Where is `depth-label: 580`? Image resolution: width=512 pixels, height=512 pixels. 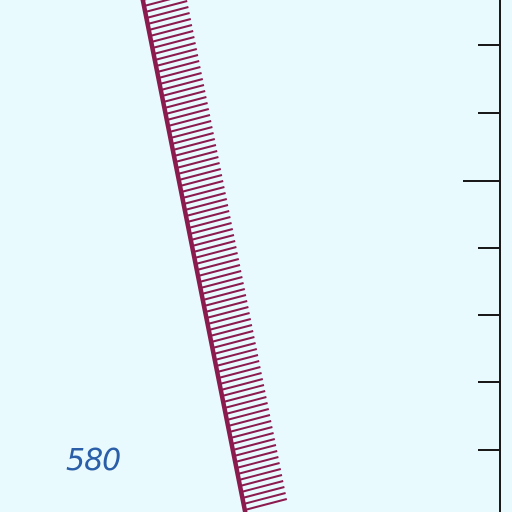
depth-label: 580 is located at coordinates (93, 460).